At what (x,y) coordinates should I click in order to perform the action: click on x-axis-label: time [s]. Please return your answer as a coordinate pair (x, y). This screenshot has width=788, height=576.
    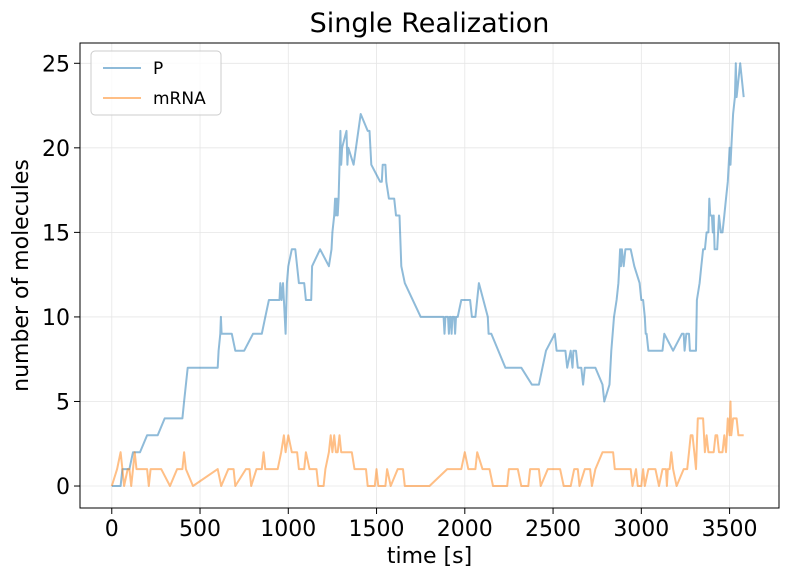
    Looking at the image, I should click on (429, 556).